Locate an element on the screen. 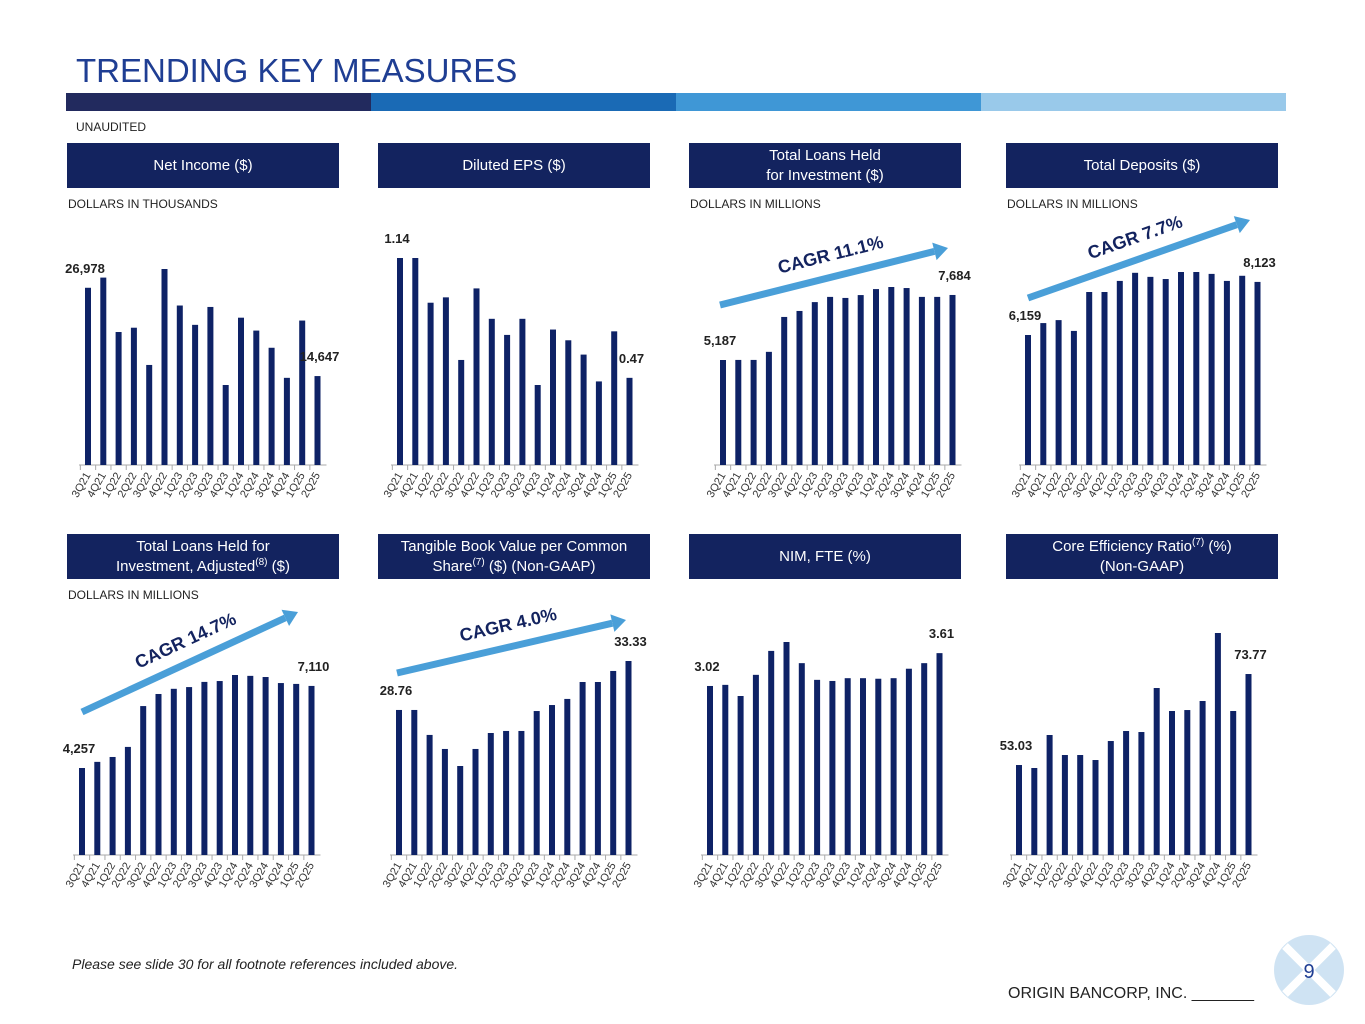 This screenshot has width=1365, height=1024. chart-title: Total Deposits ($) is located at coordinates (1142, 165).